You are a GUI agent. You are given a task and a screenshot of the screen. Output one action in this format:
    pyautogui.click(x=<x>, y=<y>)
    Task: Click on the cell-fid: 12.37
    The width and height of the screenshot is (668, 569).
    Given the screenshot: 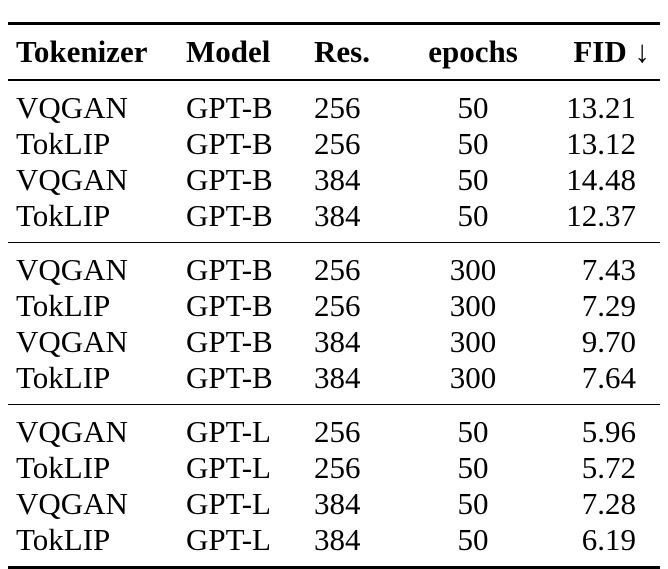 What is the action you would take?
    pyautogui.click(x=601, y=215)
    